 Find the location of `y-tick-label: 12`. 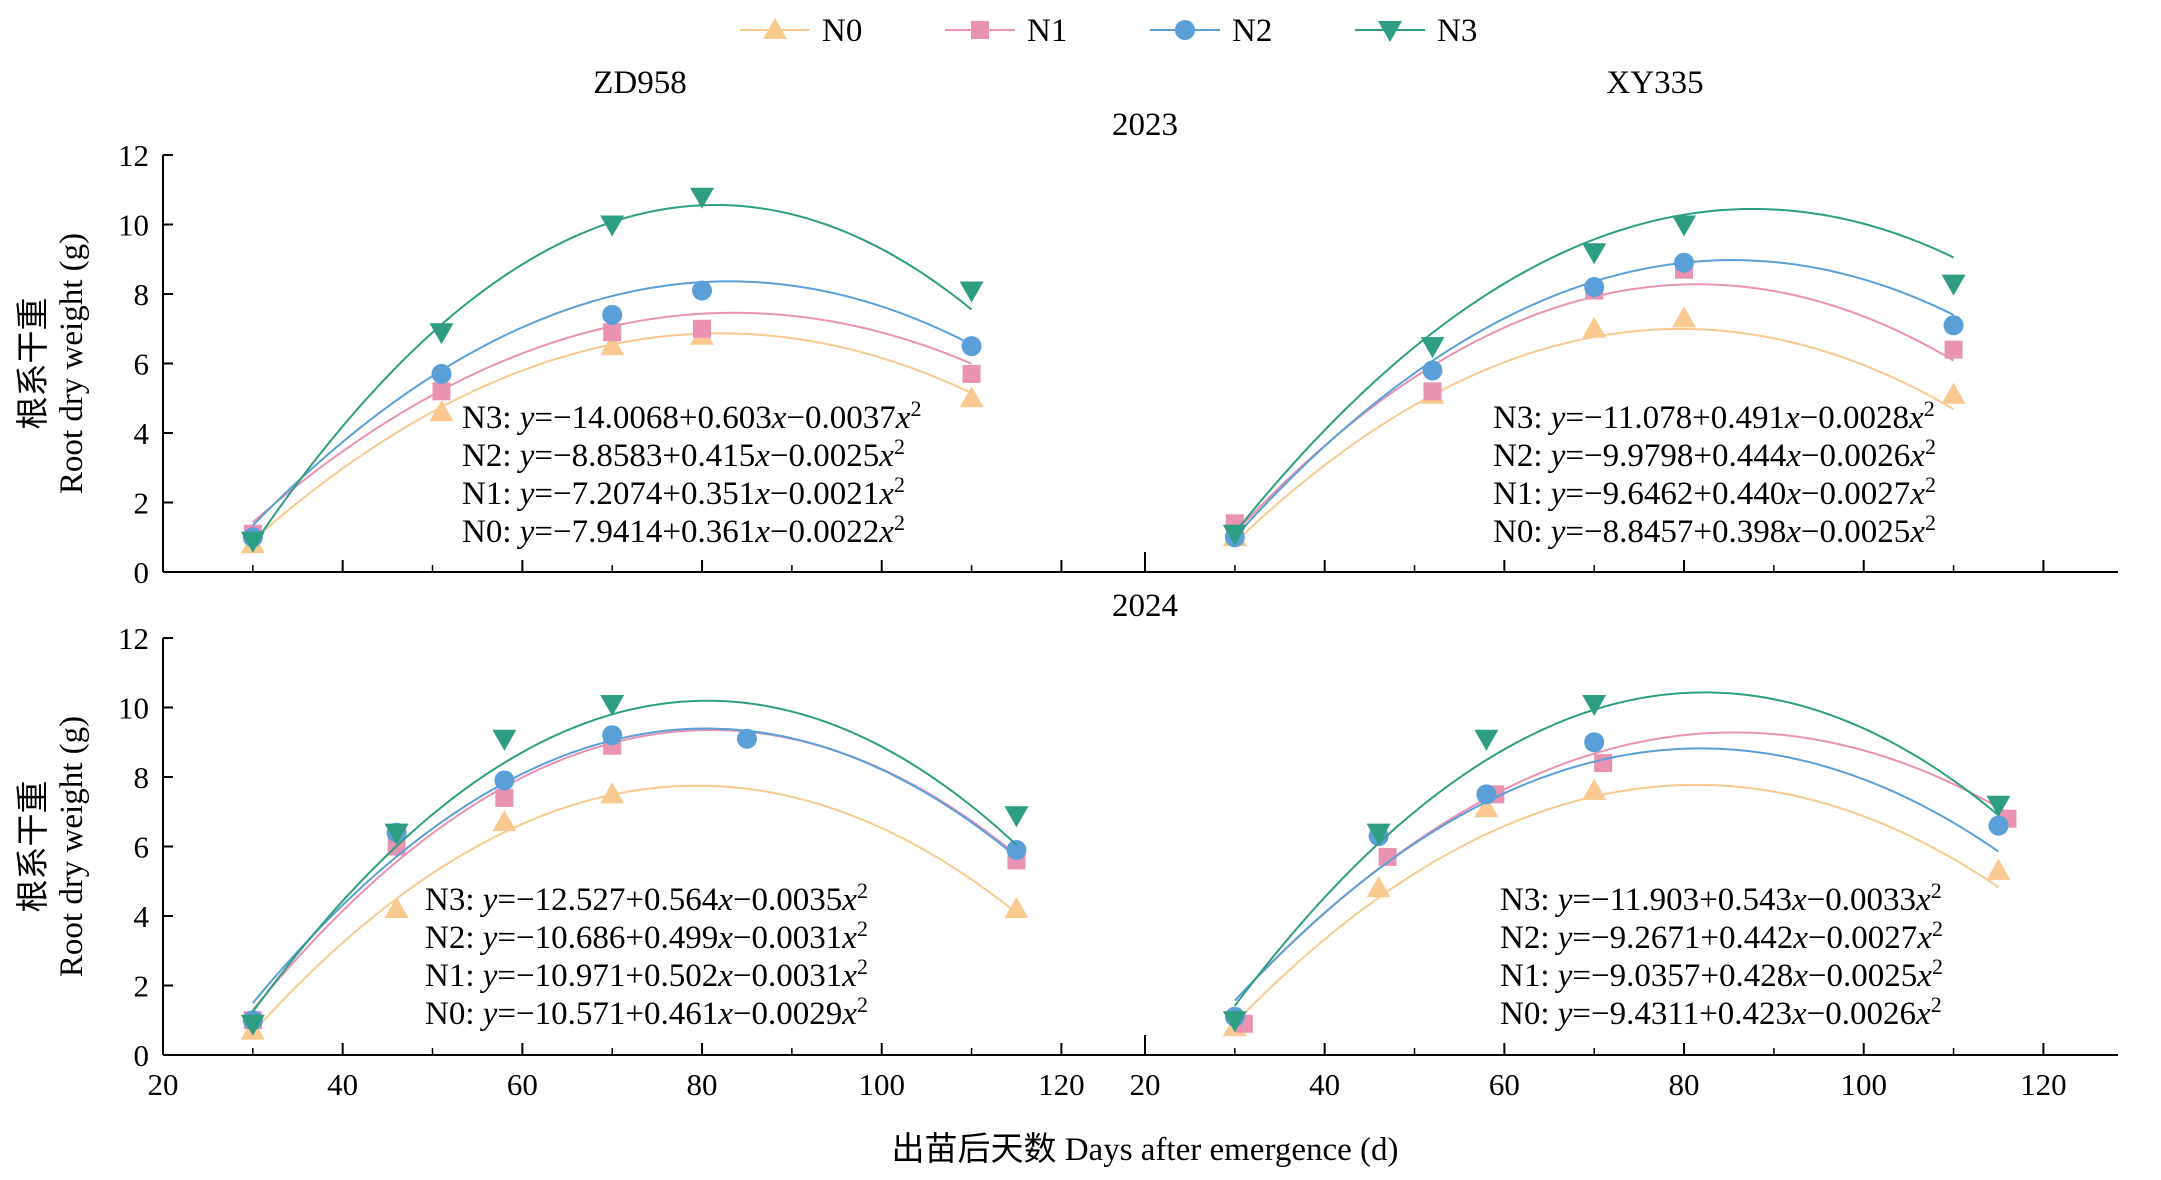

y-tick-label: 12 is located at coordinates (133, 638).